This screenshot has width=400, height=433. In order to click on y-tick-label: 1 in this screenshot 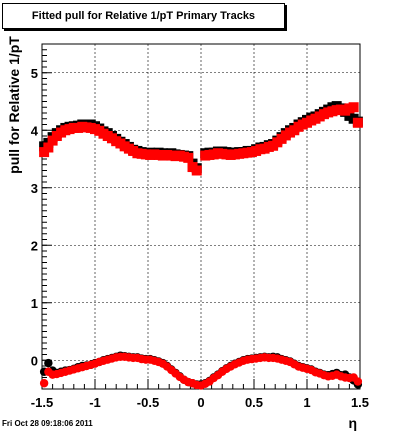, I will do `click(34, 303)`.